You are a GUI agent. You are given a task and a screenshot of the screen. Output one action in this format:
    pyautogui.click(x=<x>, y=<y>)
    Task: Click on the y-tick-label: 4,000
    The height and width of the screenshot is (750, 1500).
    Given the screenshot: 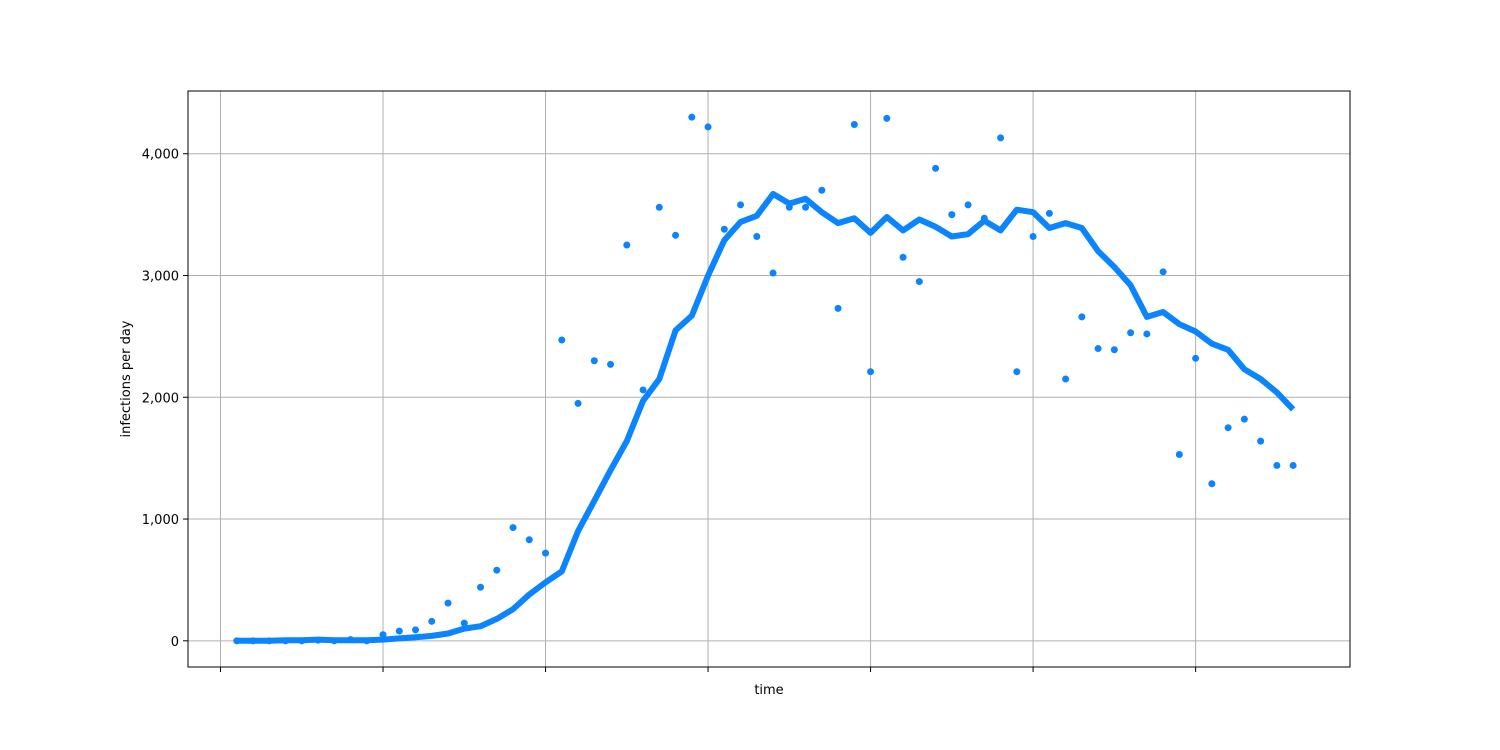 What is the action you would take?
    pyautogui.click(x=160, y=155)
    